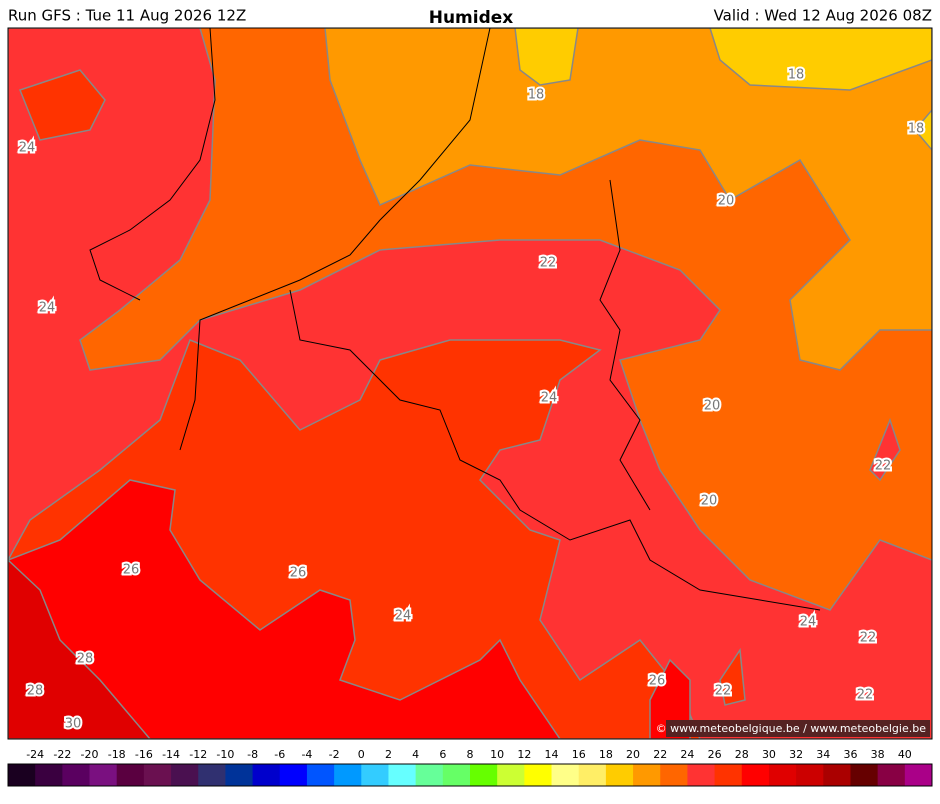 The height and width of the screenshot is (804, 940). I want to click on colorbar-label: -8, so click(252, 754).